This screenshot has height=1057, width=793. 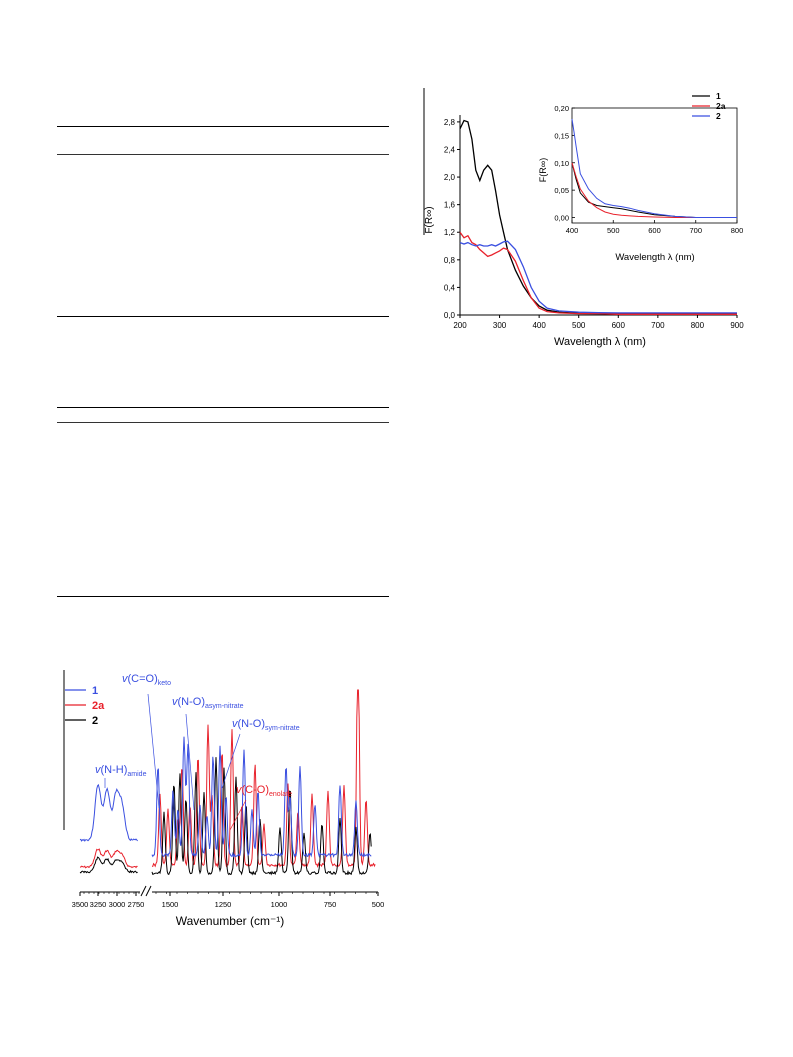 I want to click on ir-x-tick-label: 1250, so click(x=223, y=904).